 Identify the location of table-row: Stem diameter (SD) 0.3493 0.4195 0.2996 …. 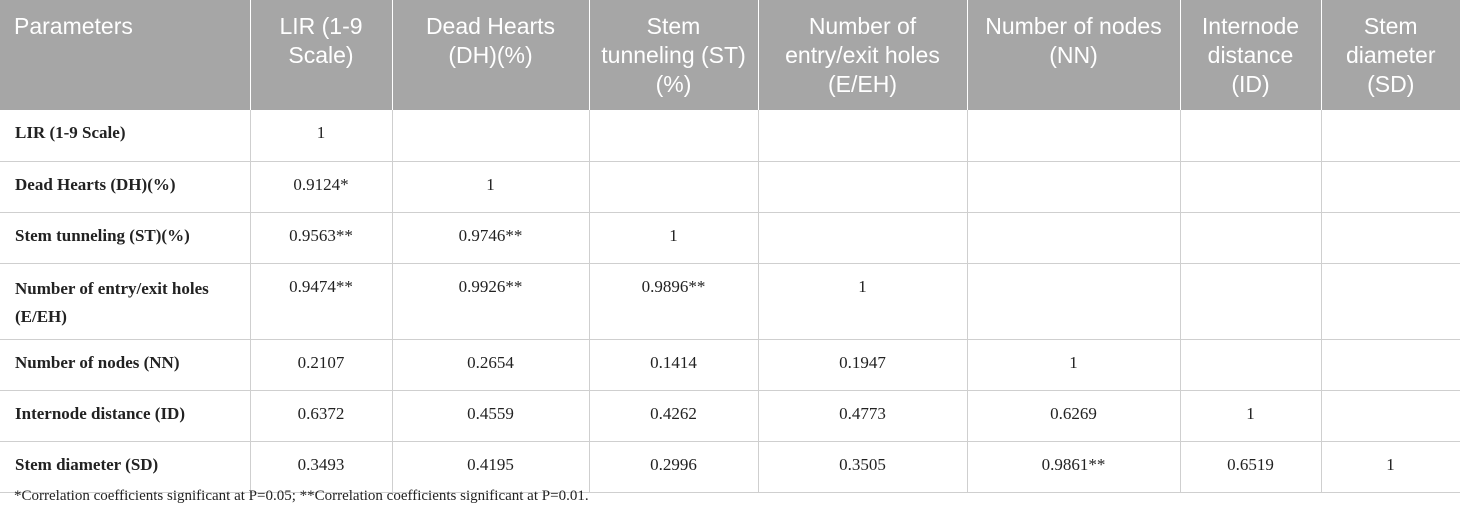
(730, 467).